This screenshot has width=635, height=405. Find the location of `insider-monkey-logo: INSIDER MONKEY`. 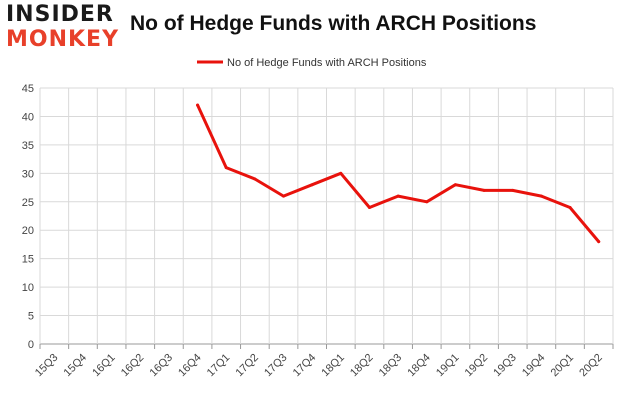

insider-monkey-logo: INSIDER MONKEY is located at coordinates (63, 28).